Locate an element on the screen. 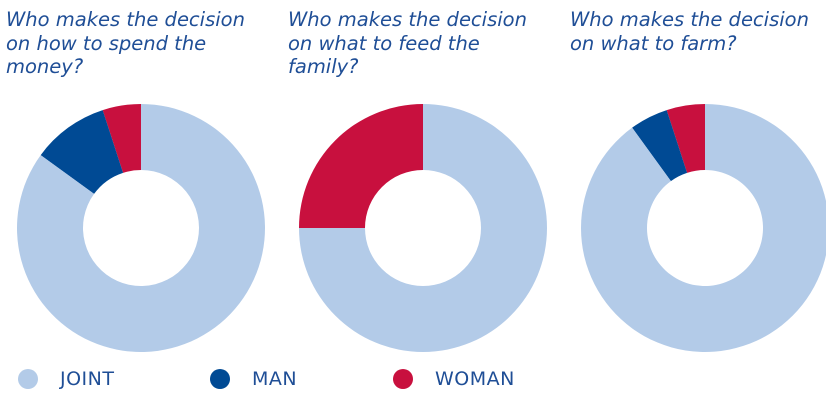 The width and height of the screenshot is (826, 397). legend-label: MAN is located at coordinates (275, 379).